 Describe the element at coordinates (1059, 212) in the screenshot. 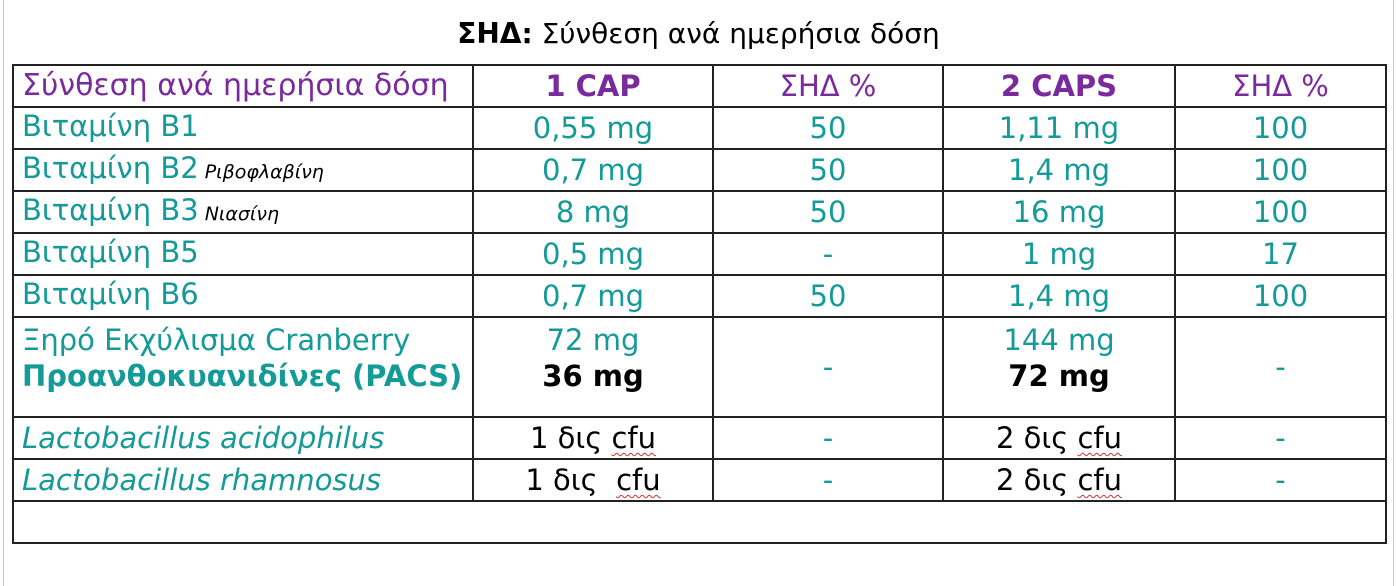

I see `dose-2-caps: 16 mg` at that location.